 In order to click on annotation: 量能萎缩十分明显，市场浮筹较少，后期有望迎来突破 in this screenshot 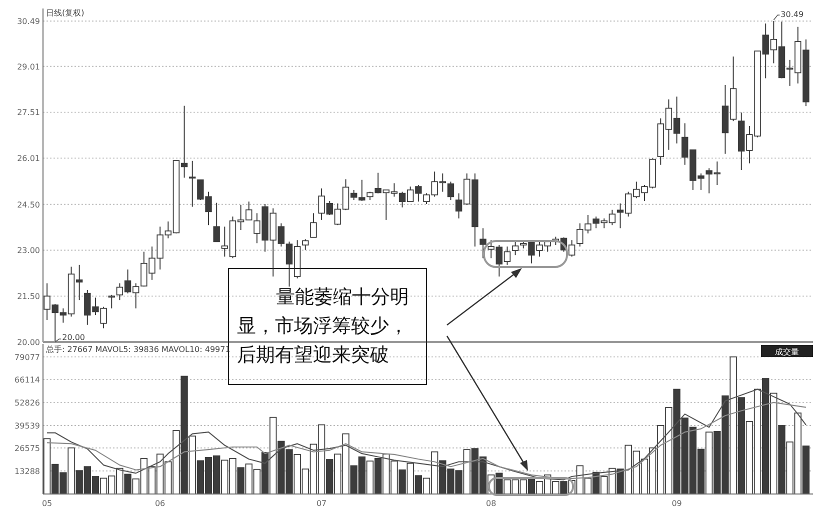, I will do `click(323, 326)`.